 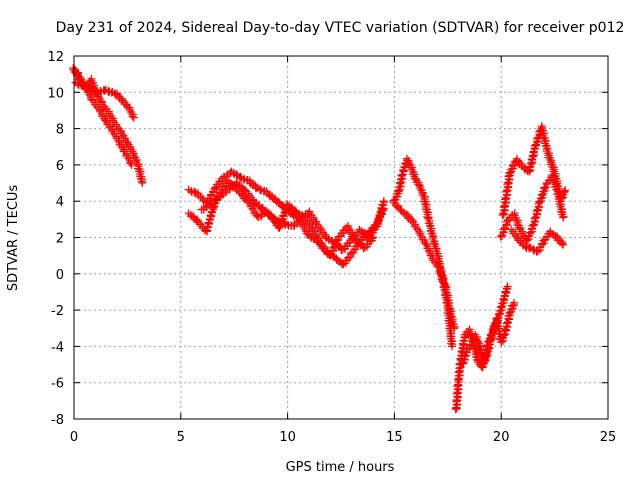 I want to click on x-tick-label: 10, so click(x=287, y=437).